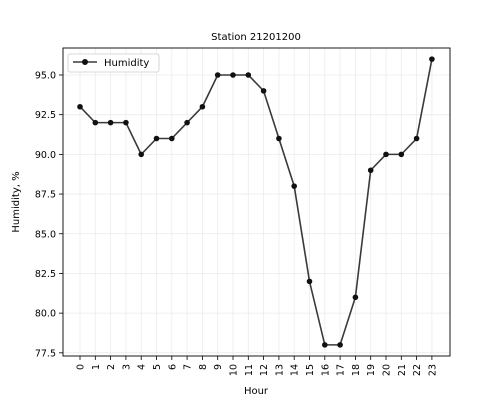  Describe the element at coordinates (188, 367) in the screenshot. I see `x-tick-label: 7` at that location.